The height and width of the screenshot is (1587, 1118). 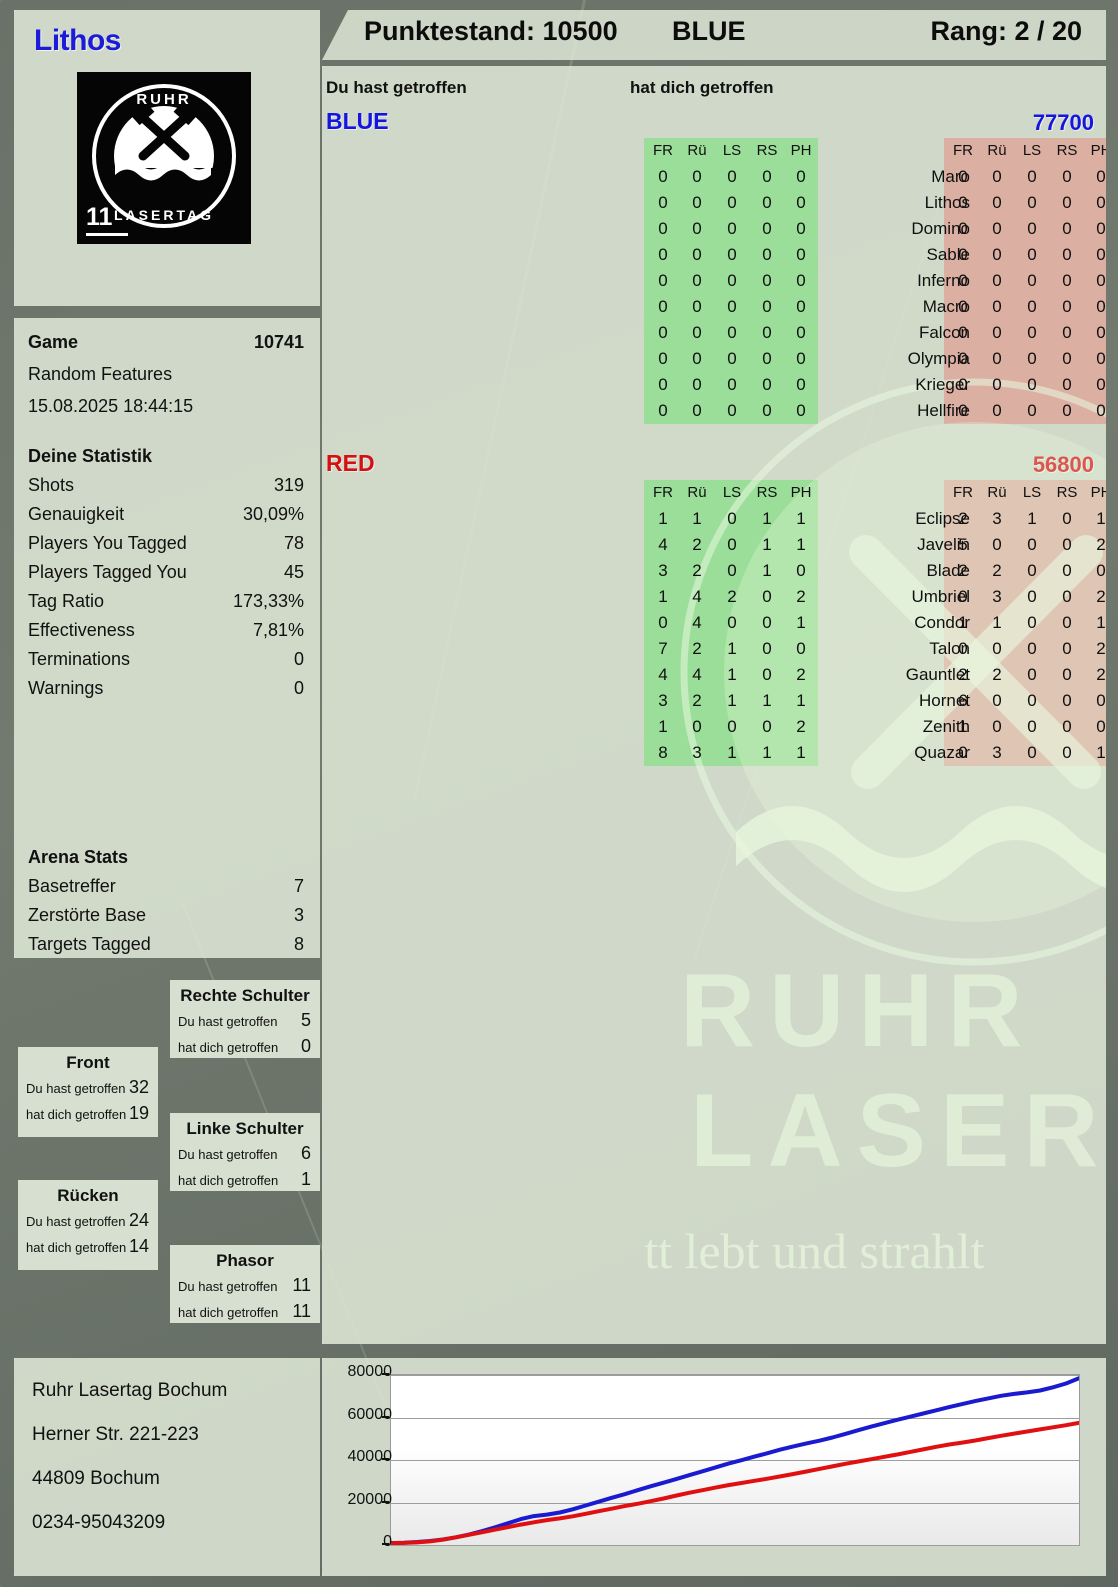 I want to click on chart-ytick-label: 80000, so click(x=370, y=1371).